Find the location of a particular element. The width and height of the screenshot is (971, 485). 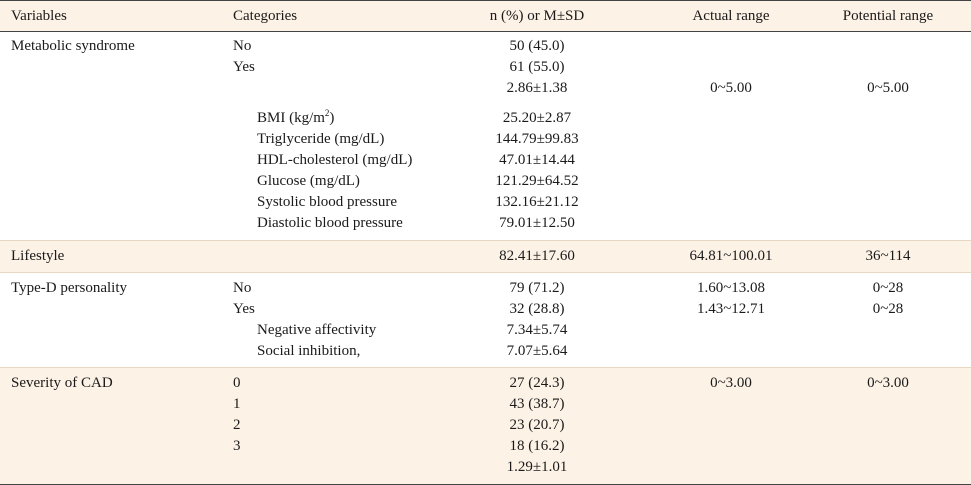

n-value: 61 (55.0) is located at coordinates (537, 67).